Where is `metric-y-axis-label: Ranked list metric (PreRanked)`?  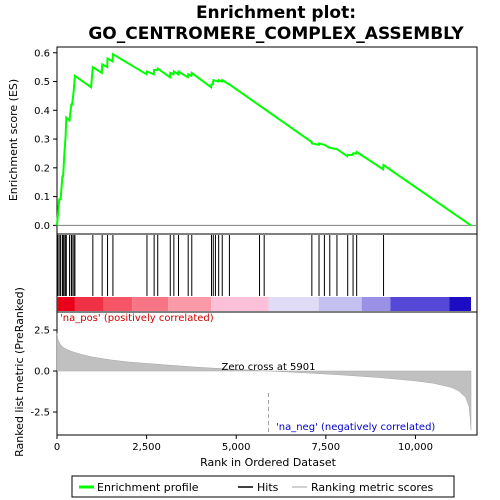
metric-y-axis-label: Ranked list metric (PreRanked) is located at coordinates (19, 372).